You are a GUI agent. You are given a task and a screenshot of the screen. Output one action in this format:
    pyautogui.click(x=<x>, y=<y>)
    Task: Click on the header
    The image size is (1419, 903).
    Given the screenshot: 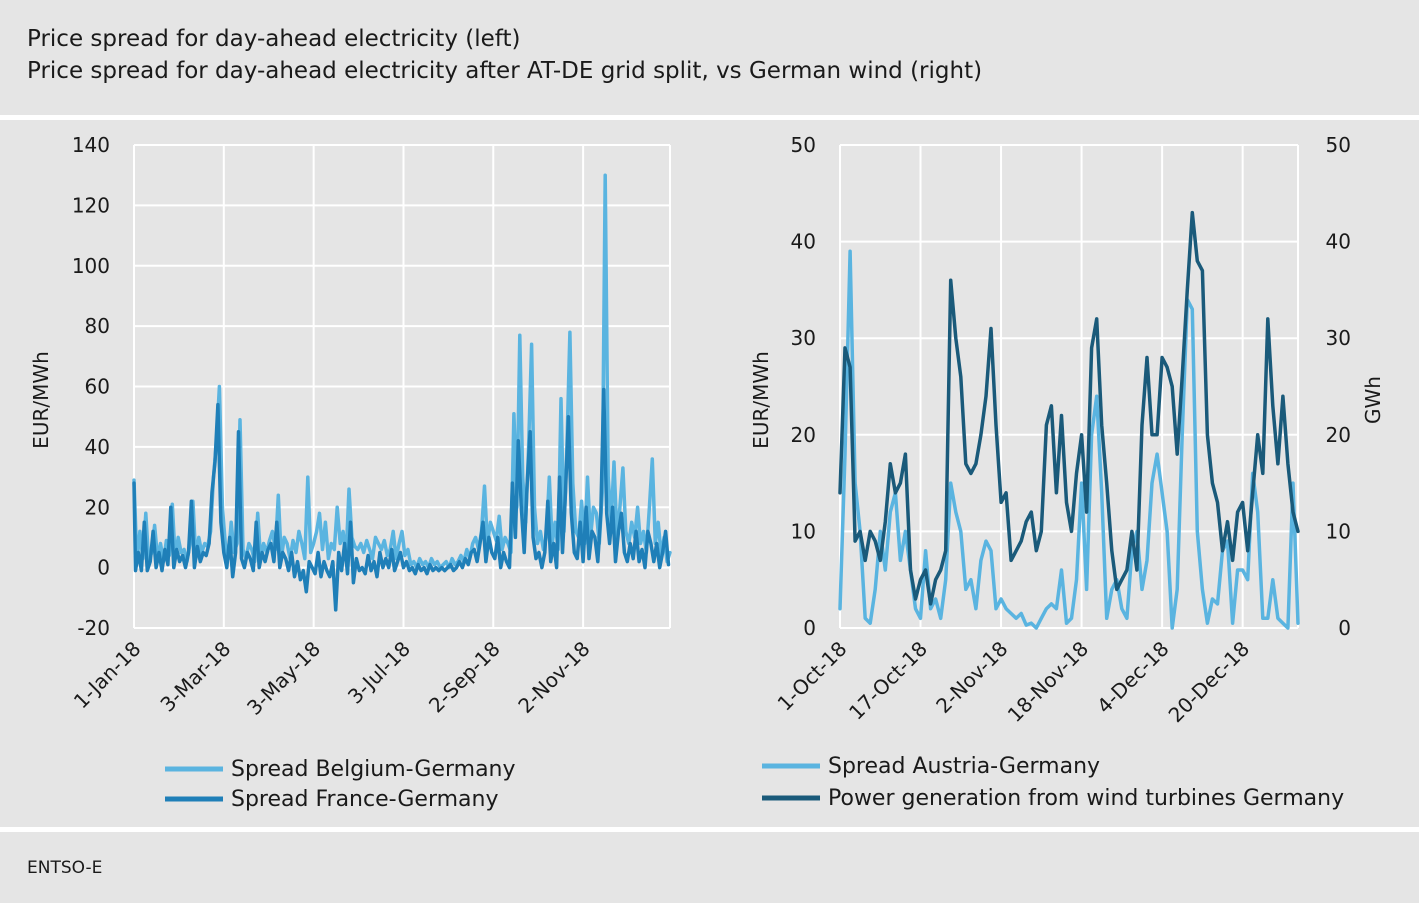 What is the action you would take?
    pyautogui.click(x=709, y=57)
    